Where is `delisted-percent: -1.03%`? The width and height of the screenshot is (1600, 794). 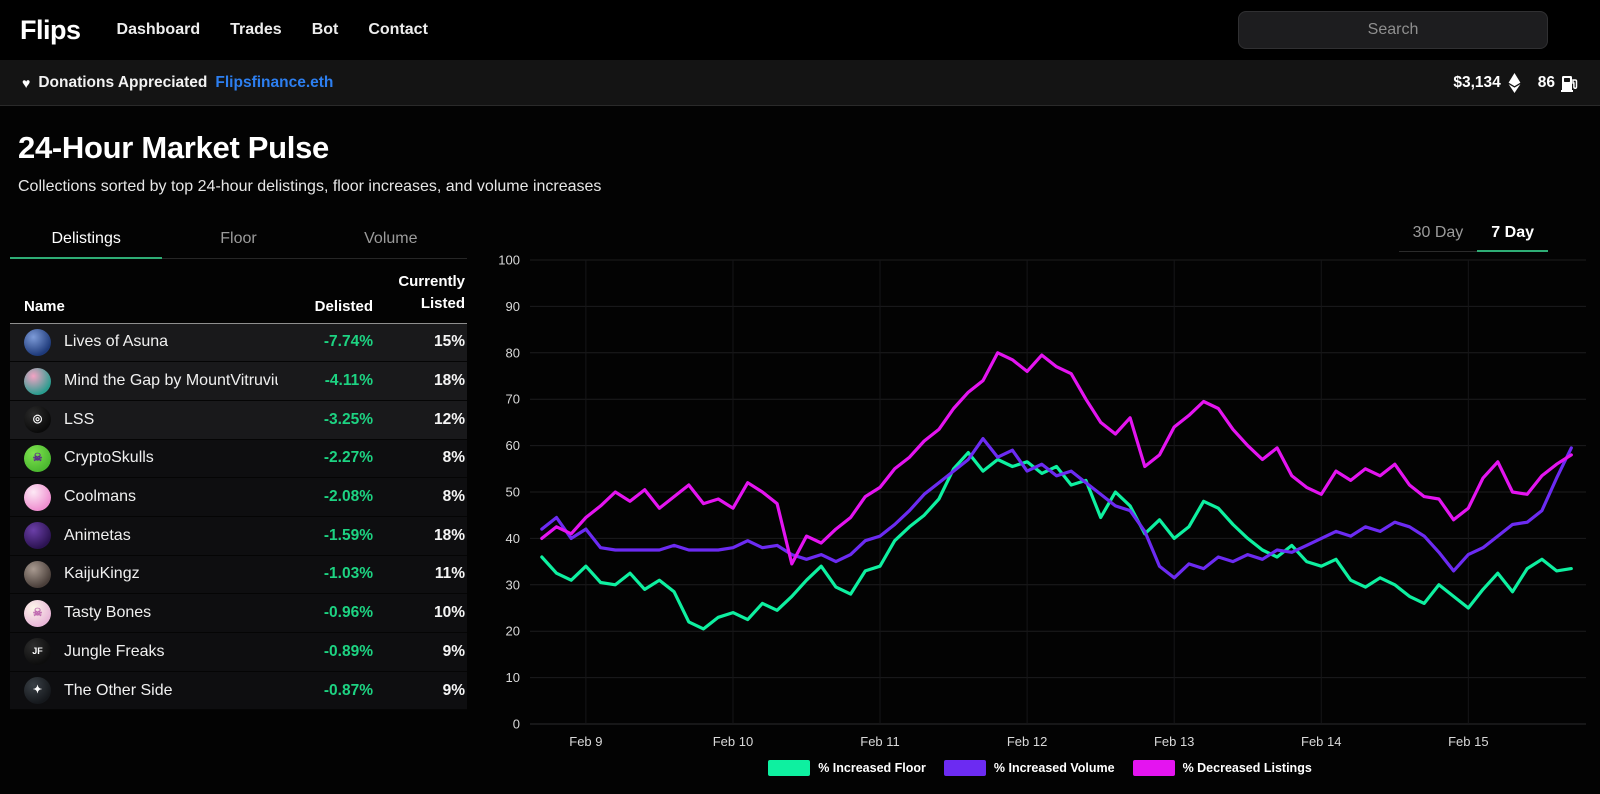
delisted-percent: -1.03% is located at coordinates (348, 574).